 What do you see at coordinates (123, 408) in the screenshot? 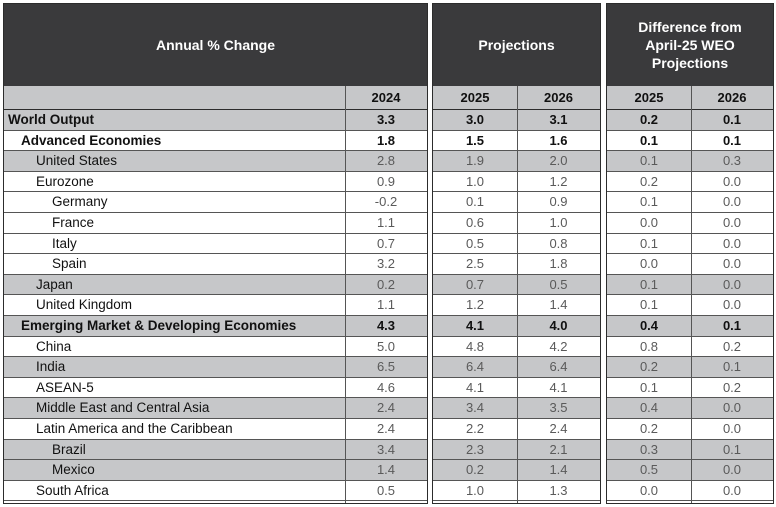
I see `row-label: Middle East and Central Asia` at bounding box center [123, 408].